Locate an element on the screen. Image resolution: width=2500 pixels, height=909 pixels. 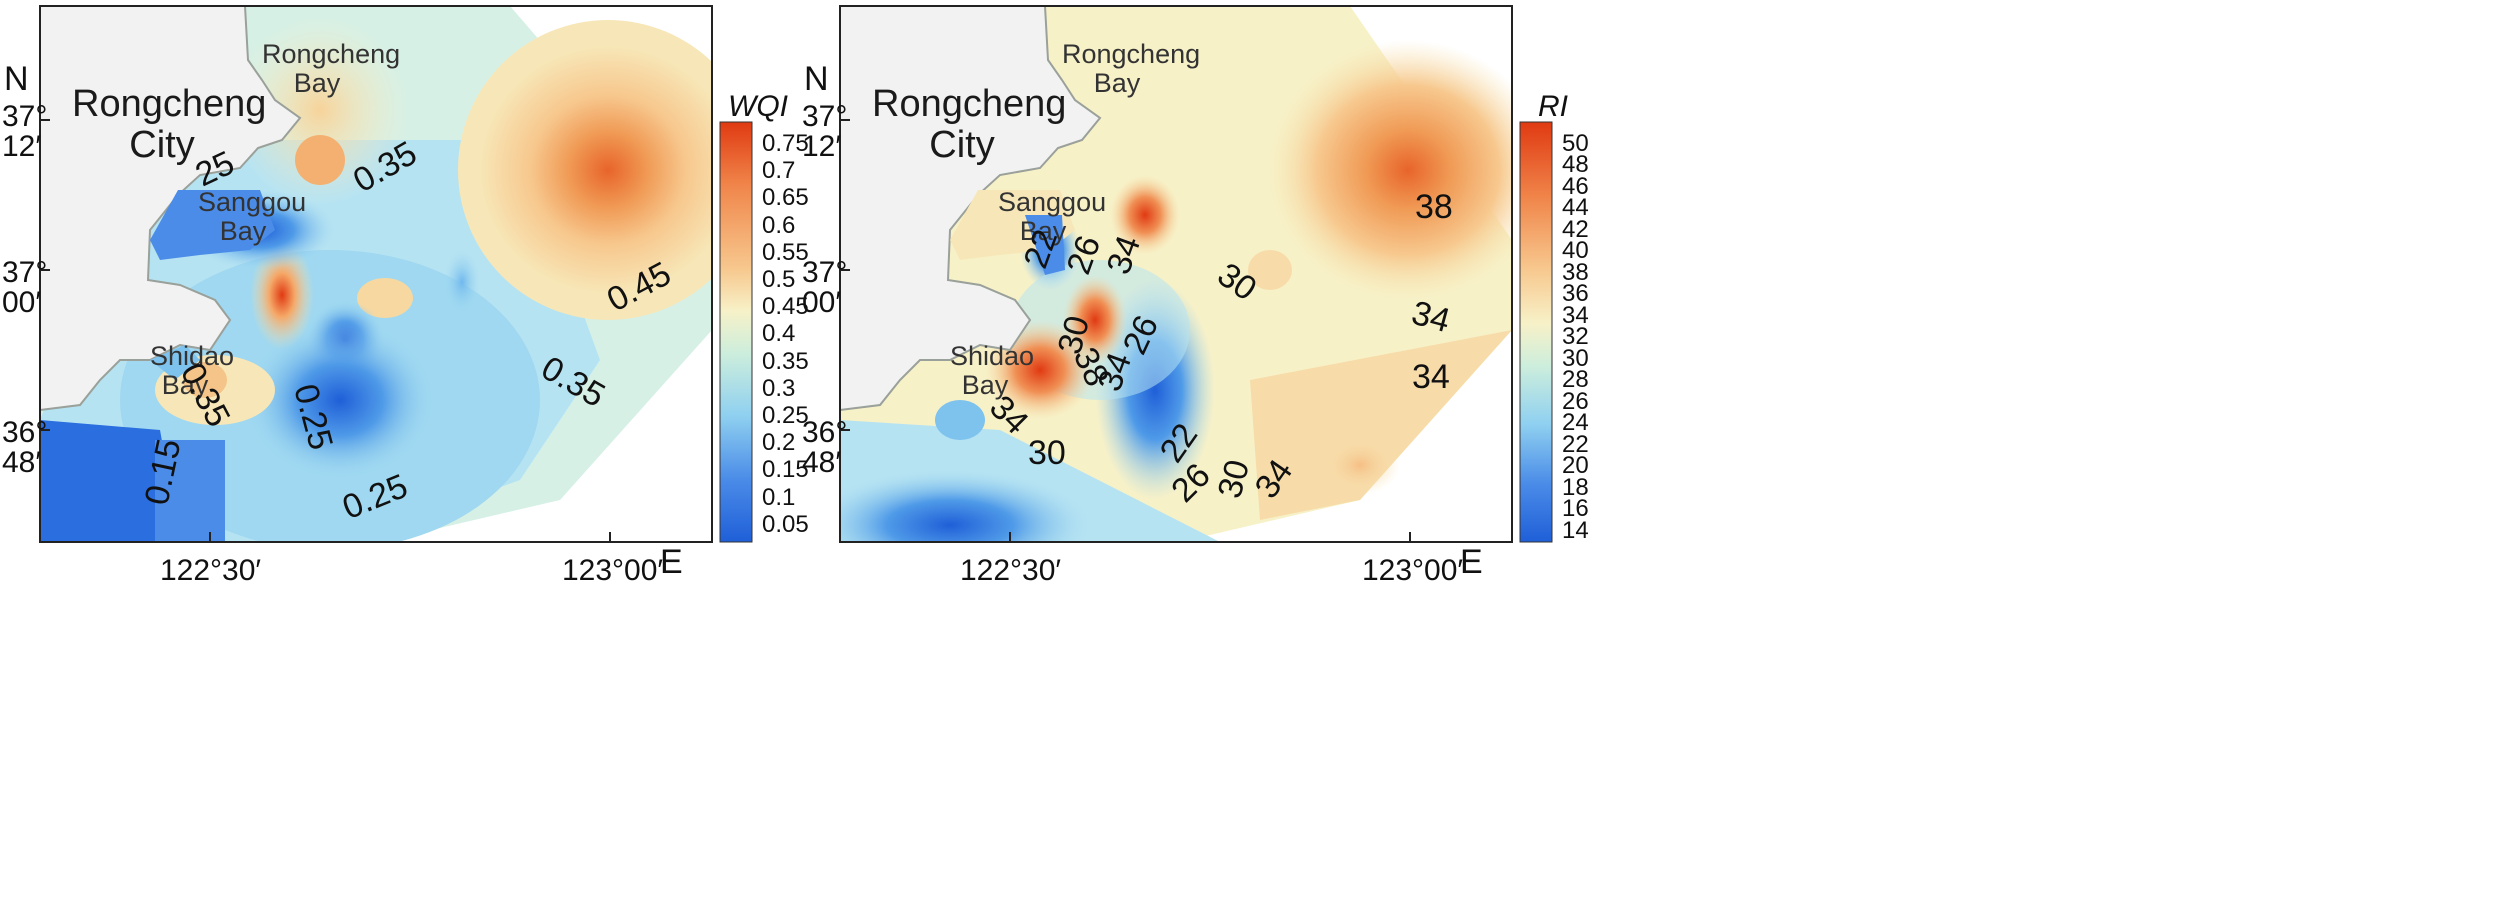
colorbar-tick-label: 22 is located at coordinates (1575, 444).